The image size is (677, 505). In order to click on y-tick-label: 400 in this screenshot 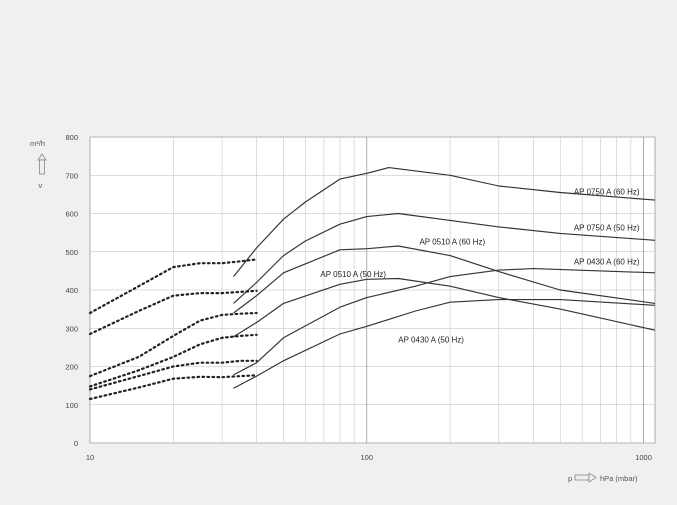, I will do `click(71, 290)`.